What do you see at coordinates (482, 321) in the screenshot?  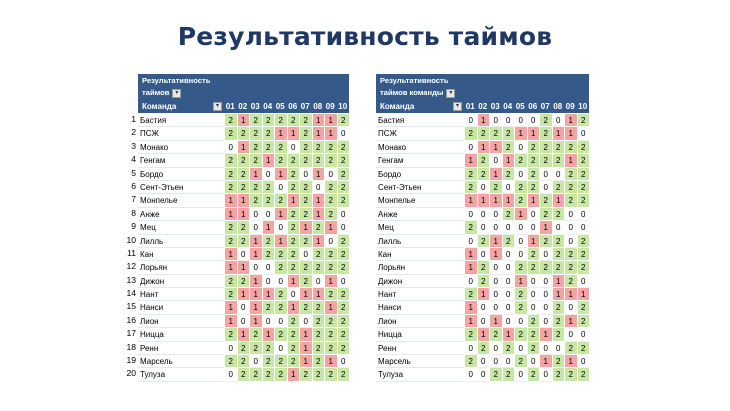 I see `table-row: Лион 1 0 1 0 0 2 0 2 1 2` at bounding box center [482, 321].